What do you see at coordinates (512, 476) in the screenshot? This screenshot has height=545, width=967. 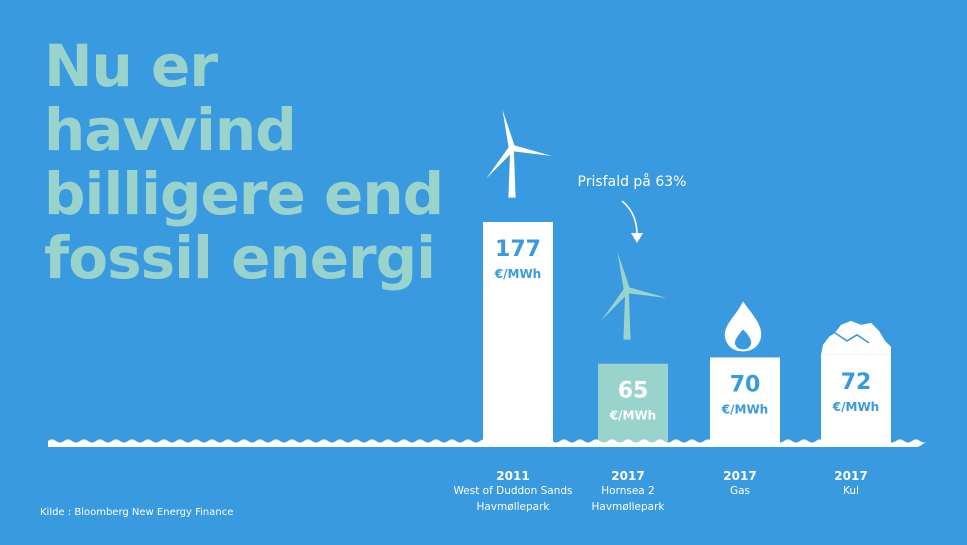 I see `category-year-1: 2011` at bounding box center [512, 476].